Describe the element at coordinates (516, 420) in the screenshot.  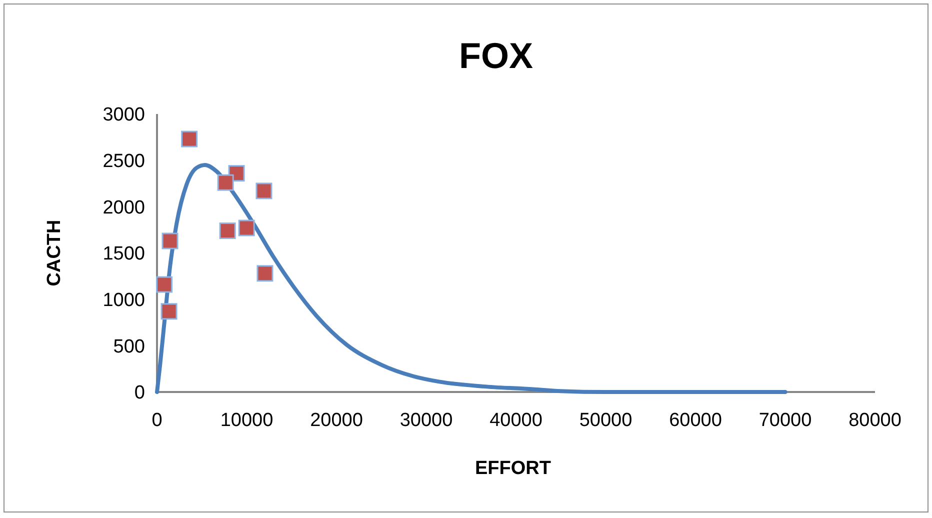
I see `x-tick-label: 40000` at that location.